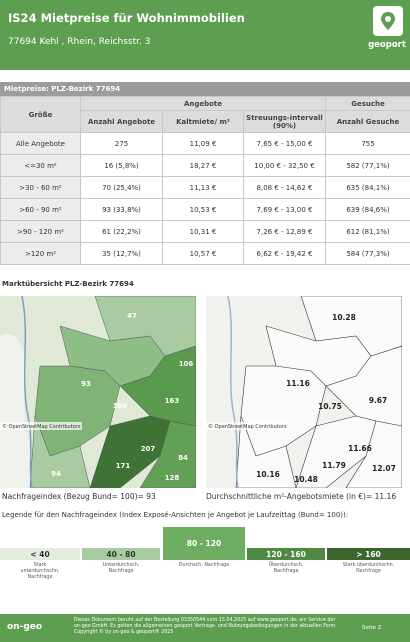  What do you see at coordinates (79, 496) in the screenshot?
I see `map-caption: Nachfrageindex (Bezug Bund= 100)= 93` at bounding box center [79, 496].